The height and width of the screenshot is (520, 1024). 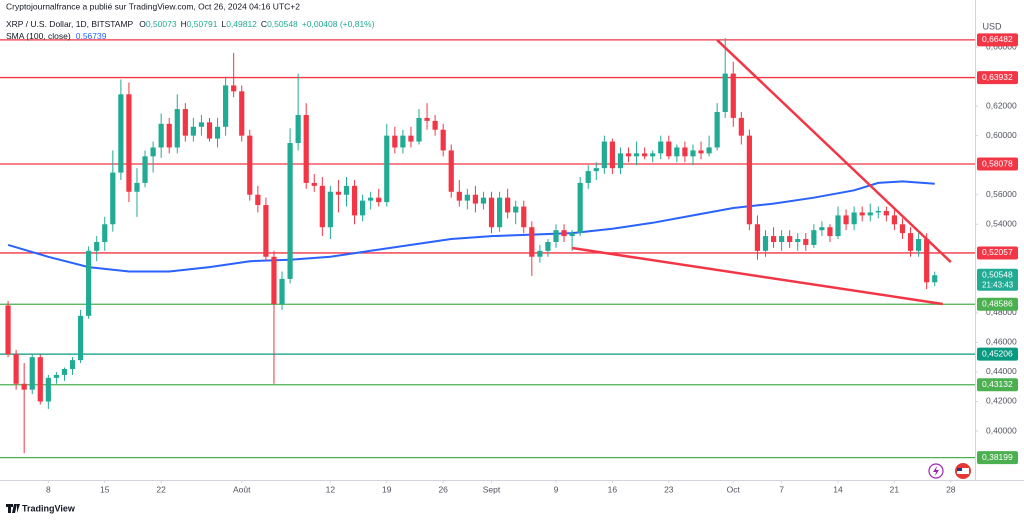 I want to click on symbol: XRP / U.S. Dollar, 1D, BITSTAMP, so click(x=70, y=24).